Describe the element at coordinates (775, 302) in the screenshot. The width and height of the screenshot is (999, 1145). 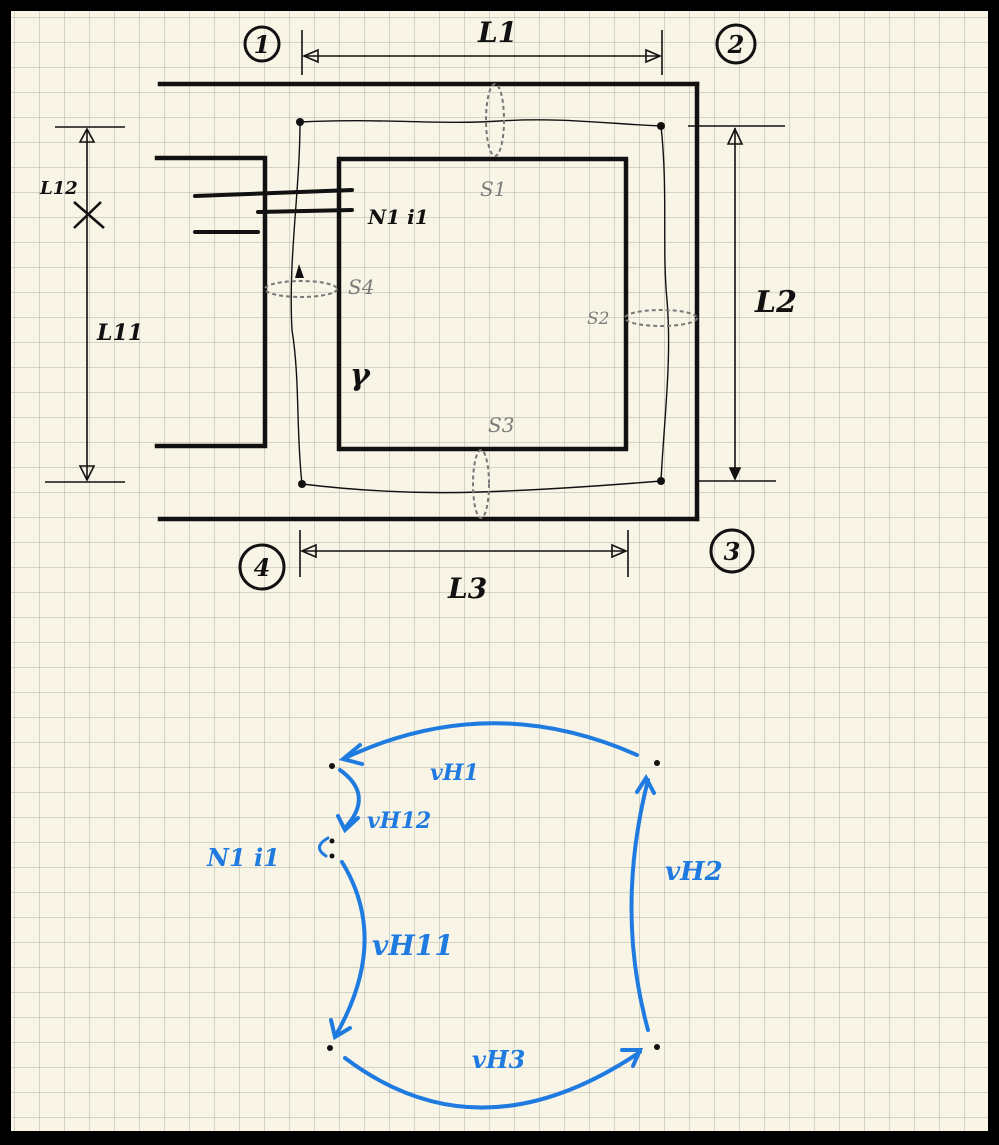
I see `l2-label: L2` at that location.